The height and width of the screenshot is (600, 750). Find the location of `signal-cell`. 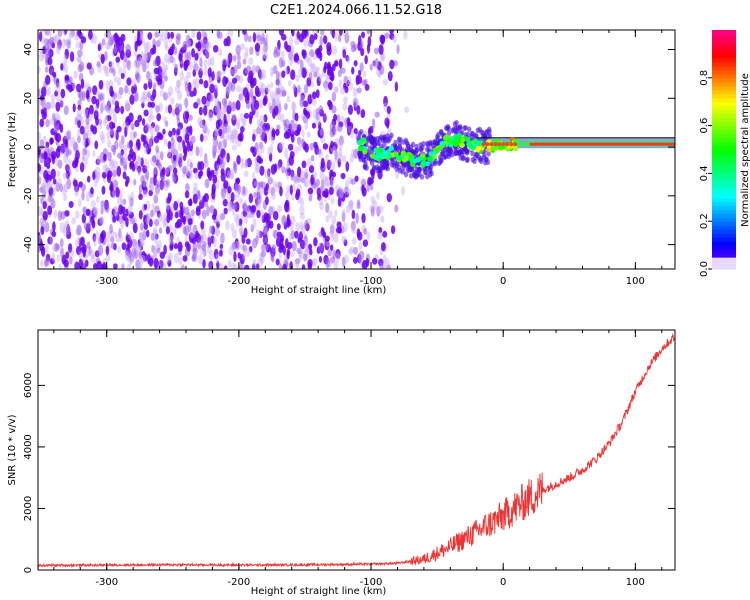

signal-cell is located at coordinates (430, 159).